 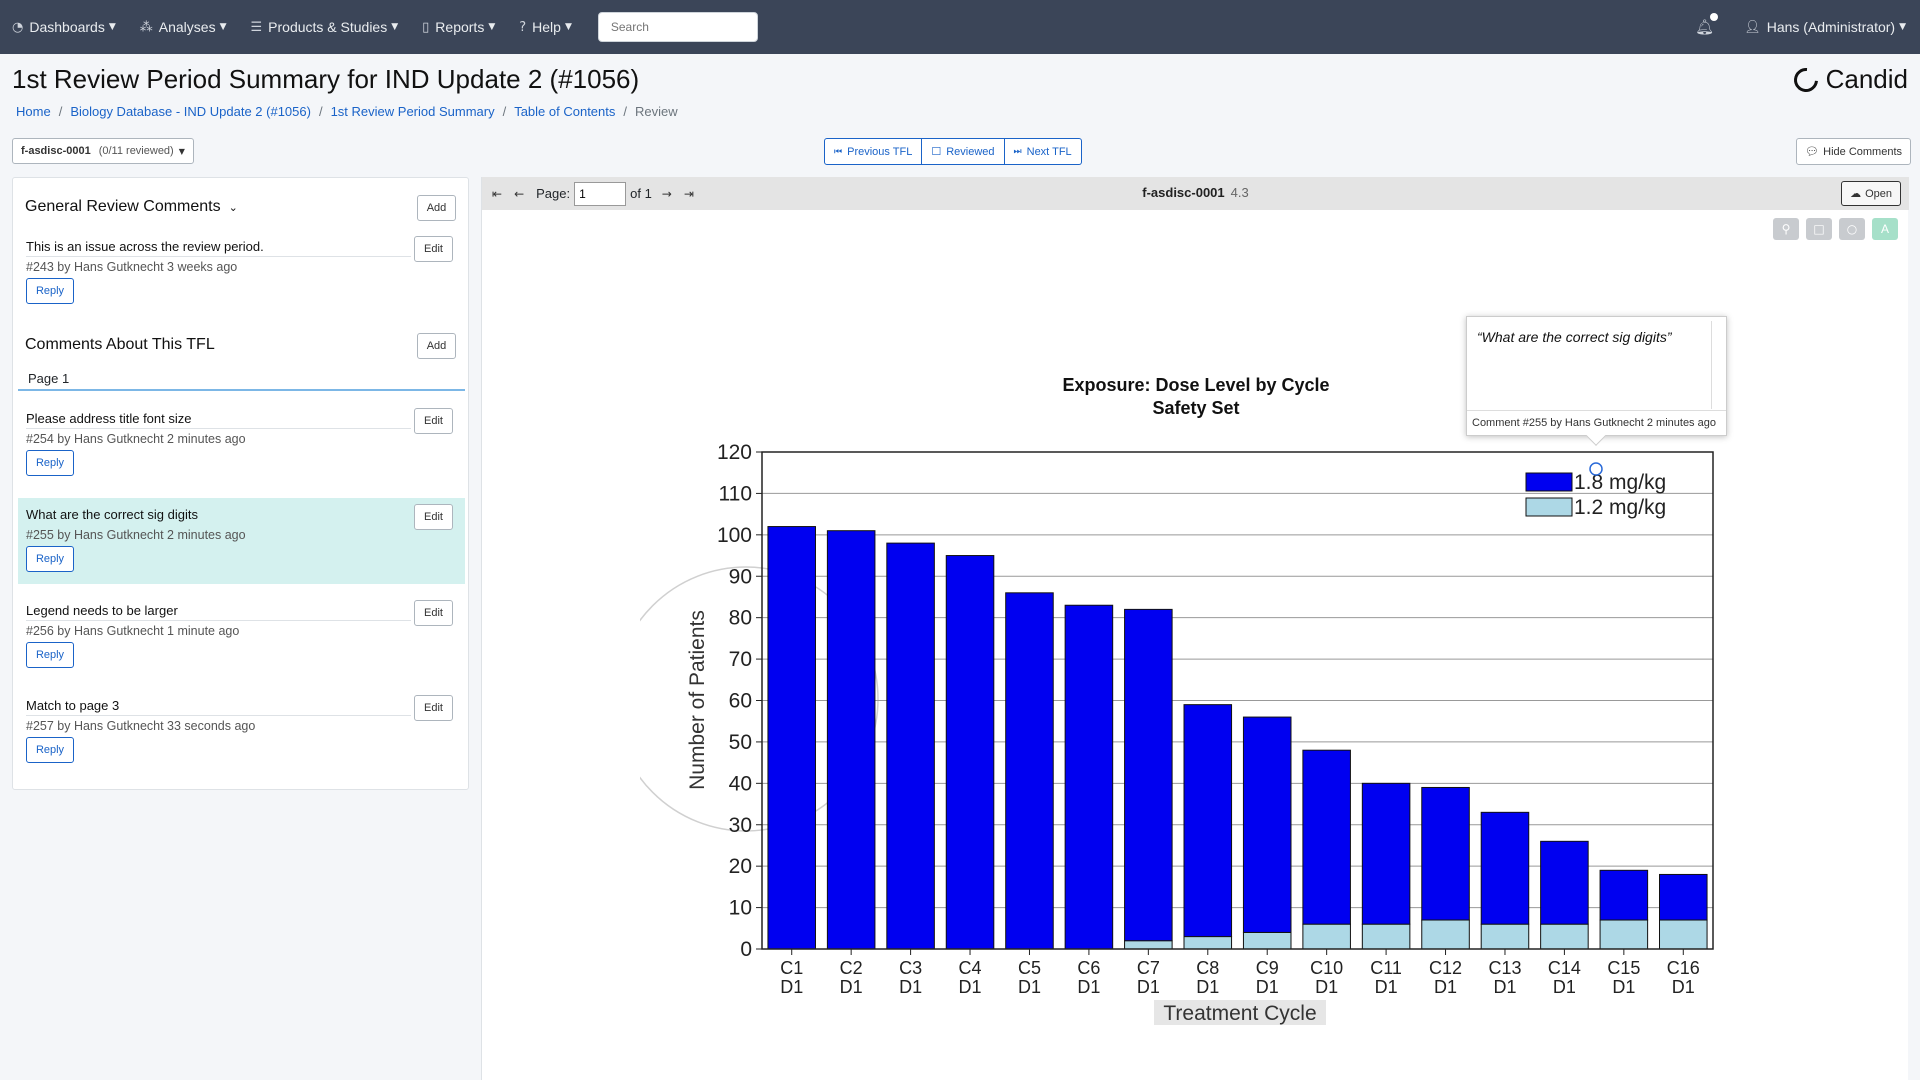 What do you see at coordinates (600, 193) in the screenshot?
I see `page-number-input` at bounding box center [600, 193].